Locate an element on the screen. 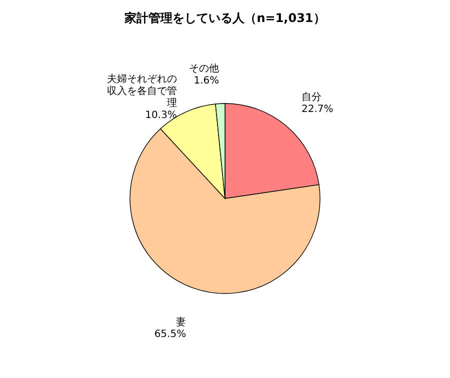  data-label: 22.7% is located at coordinates (317, 109).